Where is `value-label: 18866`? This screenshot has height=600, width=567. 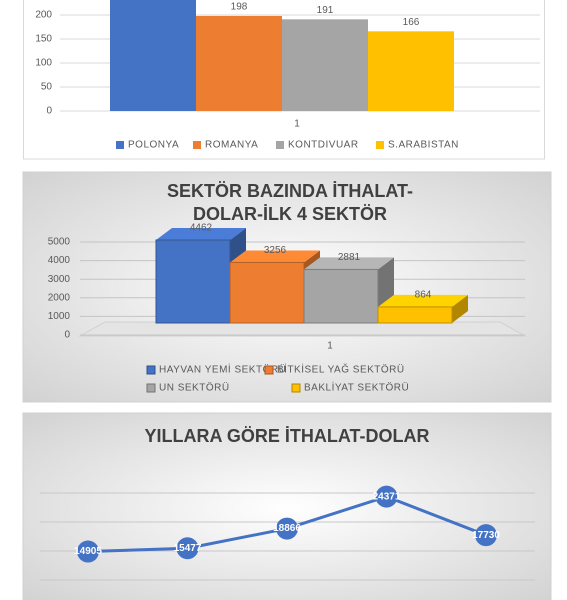
value-label: 18866 is located at coordinates (287, 528).